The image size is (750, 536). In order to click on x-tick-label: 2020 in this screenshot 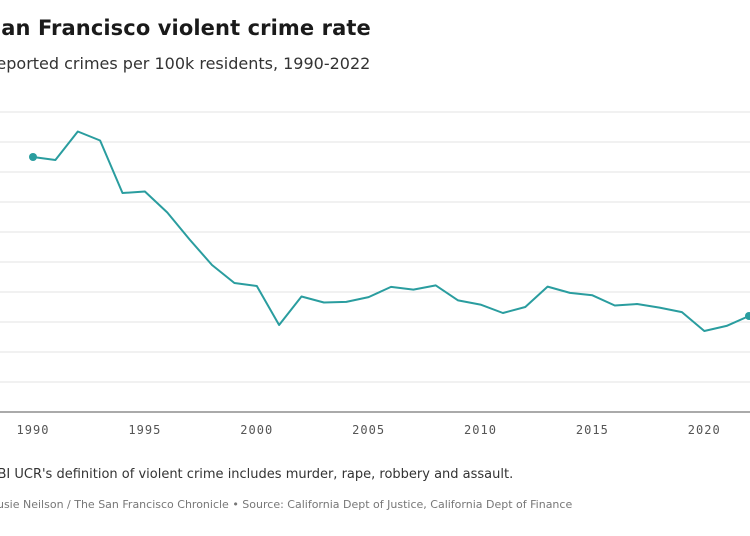, I will do `click(704, 430)`.